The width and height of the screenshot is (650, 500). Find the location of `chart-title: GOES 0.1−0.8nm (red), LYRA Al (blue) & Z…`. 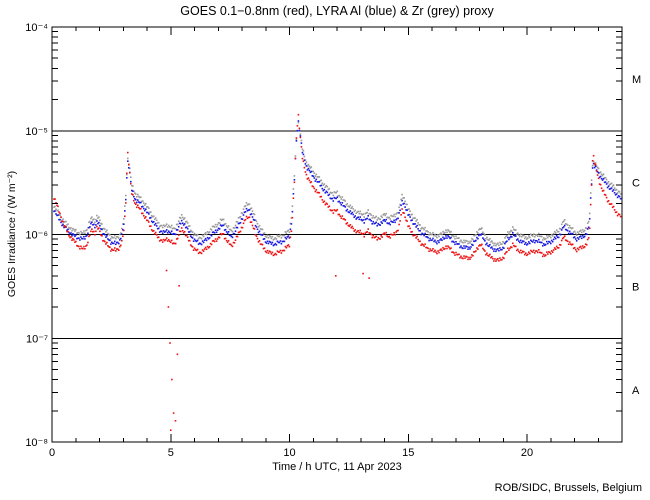

chart-title: GOES 0.1−0.8nm (red), LYRA Al (blue) & Z… is located at coordinates (337, 11).